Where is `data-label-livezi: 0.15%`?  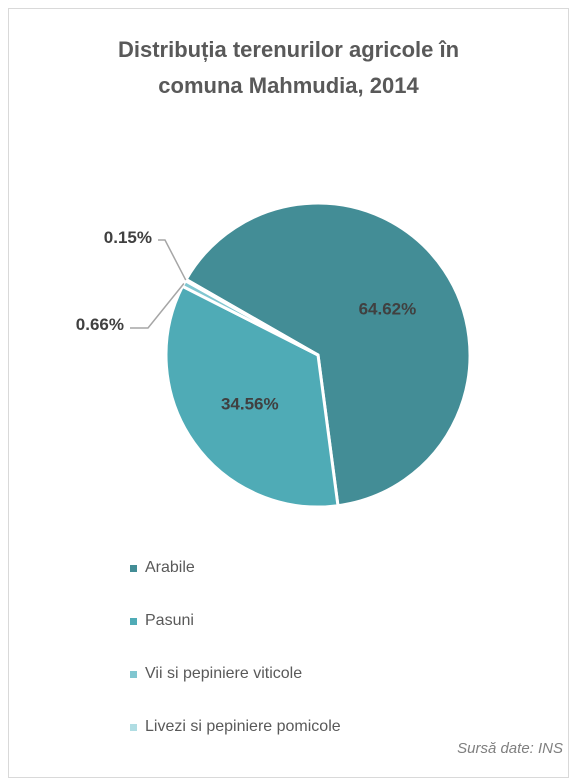
data-label-livezi: 0.15% is located at coordinates (128, 237).